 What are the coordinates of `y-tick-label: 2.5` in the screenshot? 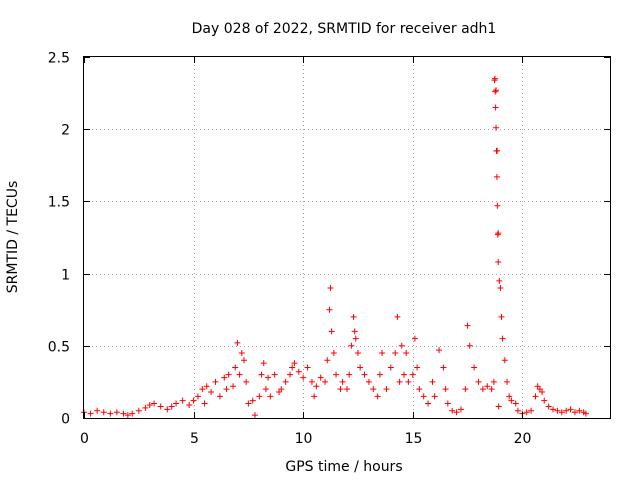 It's located at (59, 59).